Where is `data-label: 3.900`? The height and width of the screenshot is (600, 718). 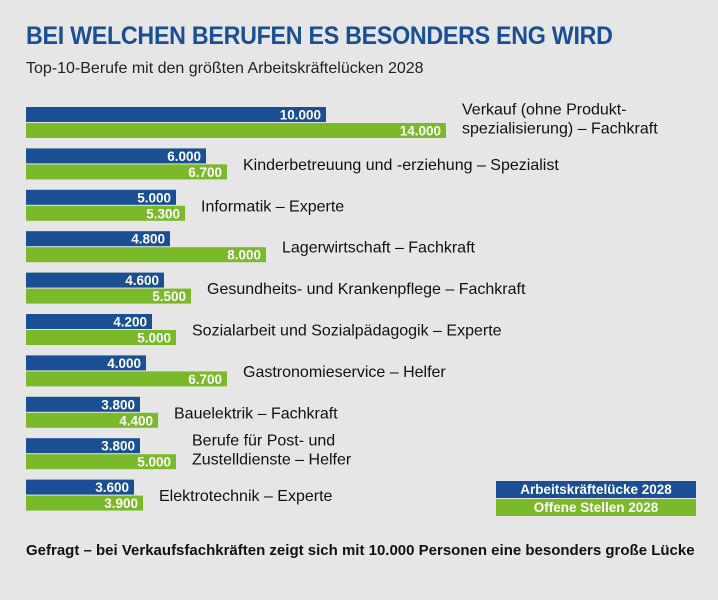 data-label: 3.900 is located at coordinates (121, 503).